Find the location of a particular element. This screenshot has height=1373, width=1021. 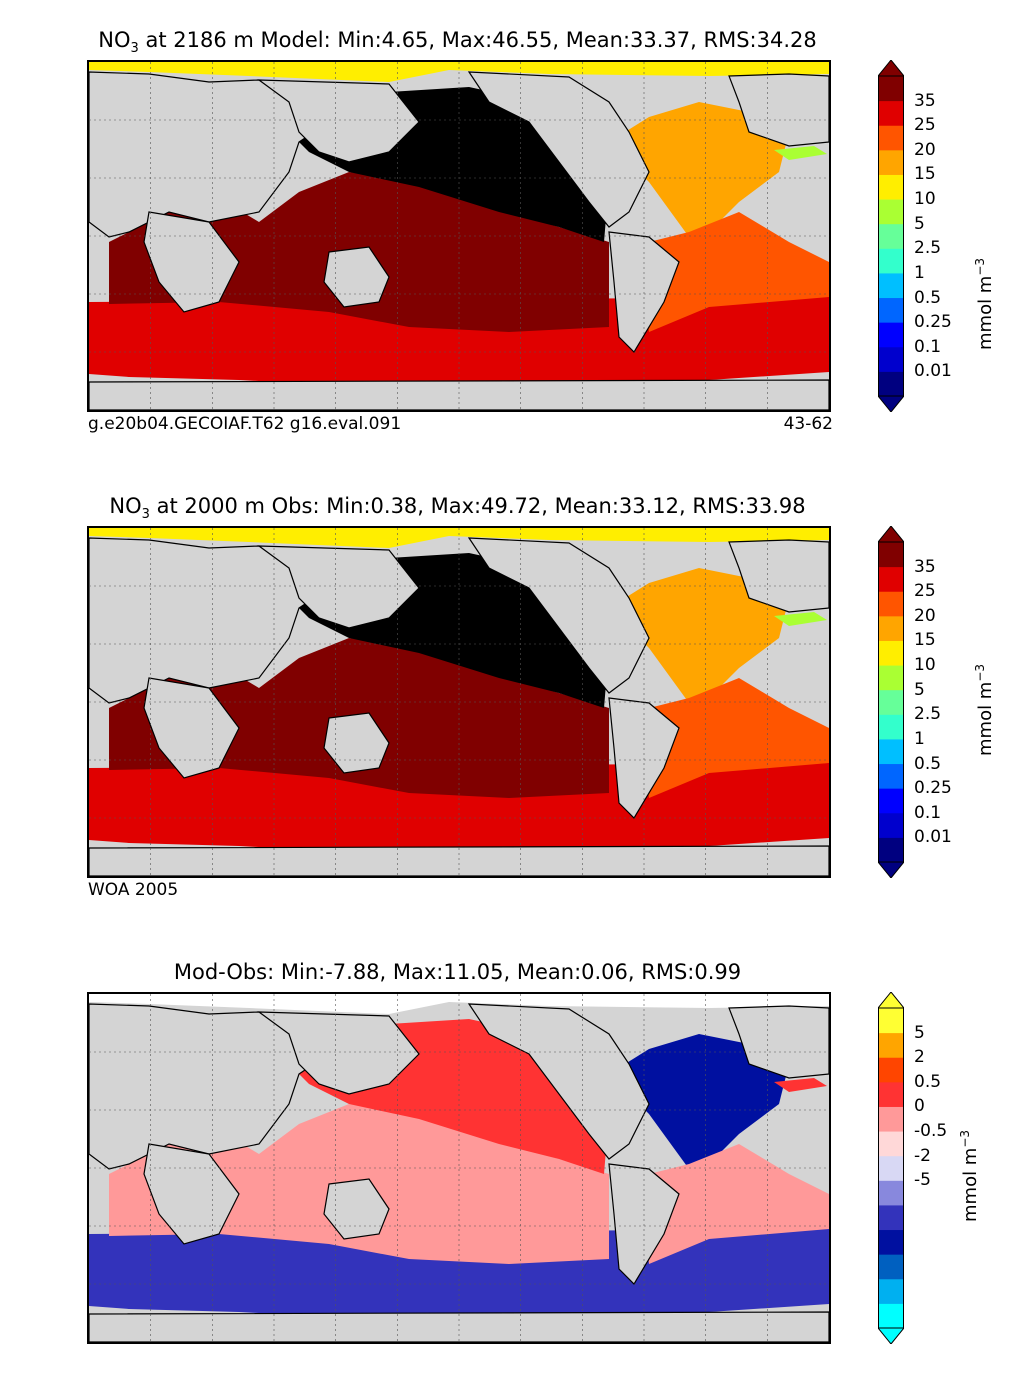

colorbar-tick-label: -5 is located at coordinates (922, 1180).